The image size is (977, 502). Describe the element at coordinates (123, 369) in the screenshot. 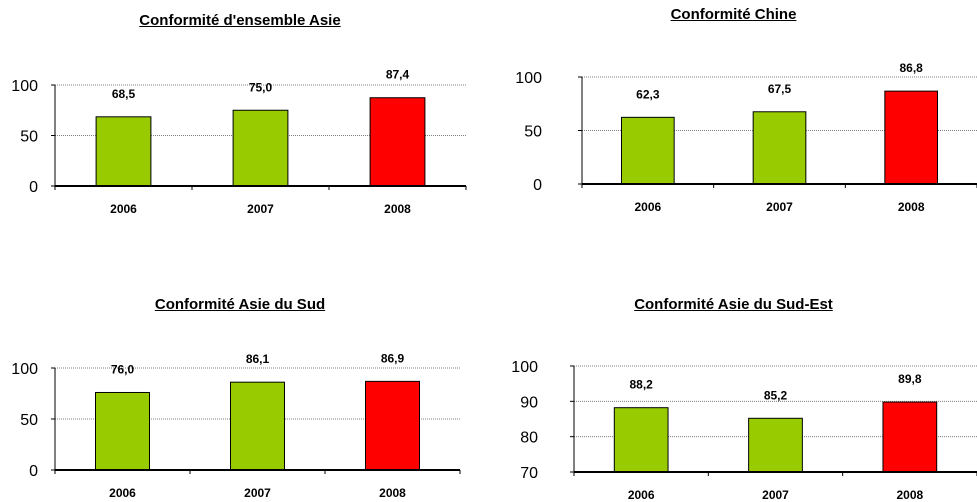

I see `data-label: 76,0` at that location.